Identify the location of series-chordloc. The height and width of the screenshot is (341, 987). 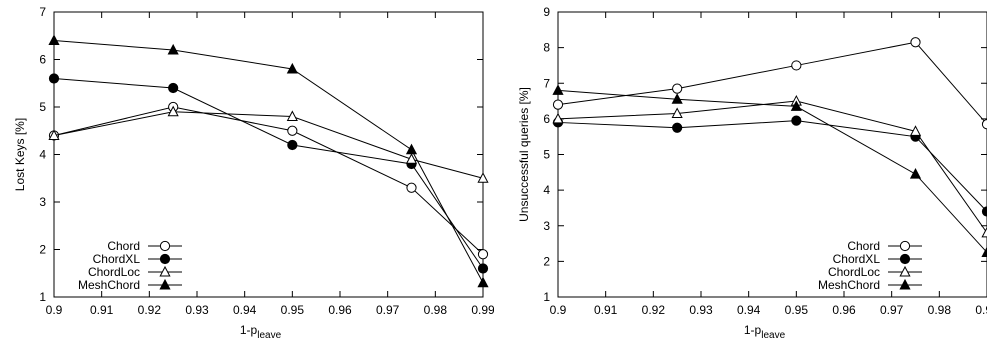
(268, 144).